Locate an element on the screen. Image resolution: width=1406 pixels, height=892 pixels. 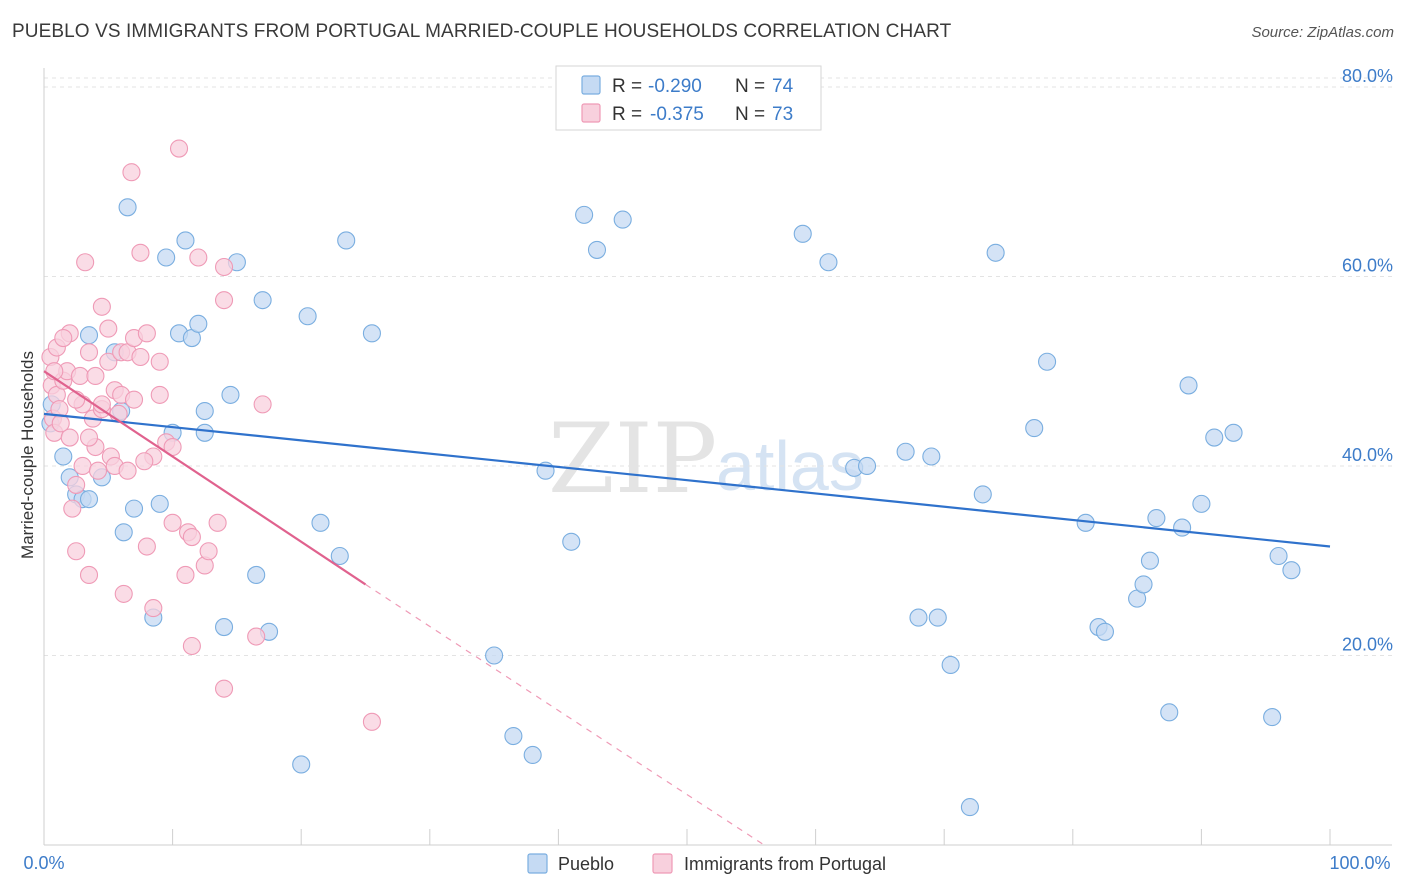
bottom-legend-swatch-portugal is located at coordinates (662, 863).